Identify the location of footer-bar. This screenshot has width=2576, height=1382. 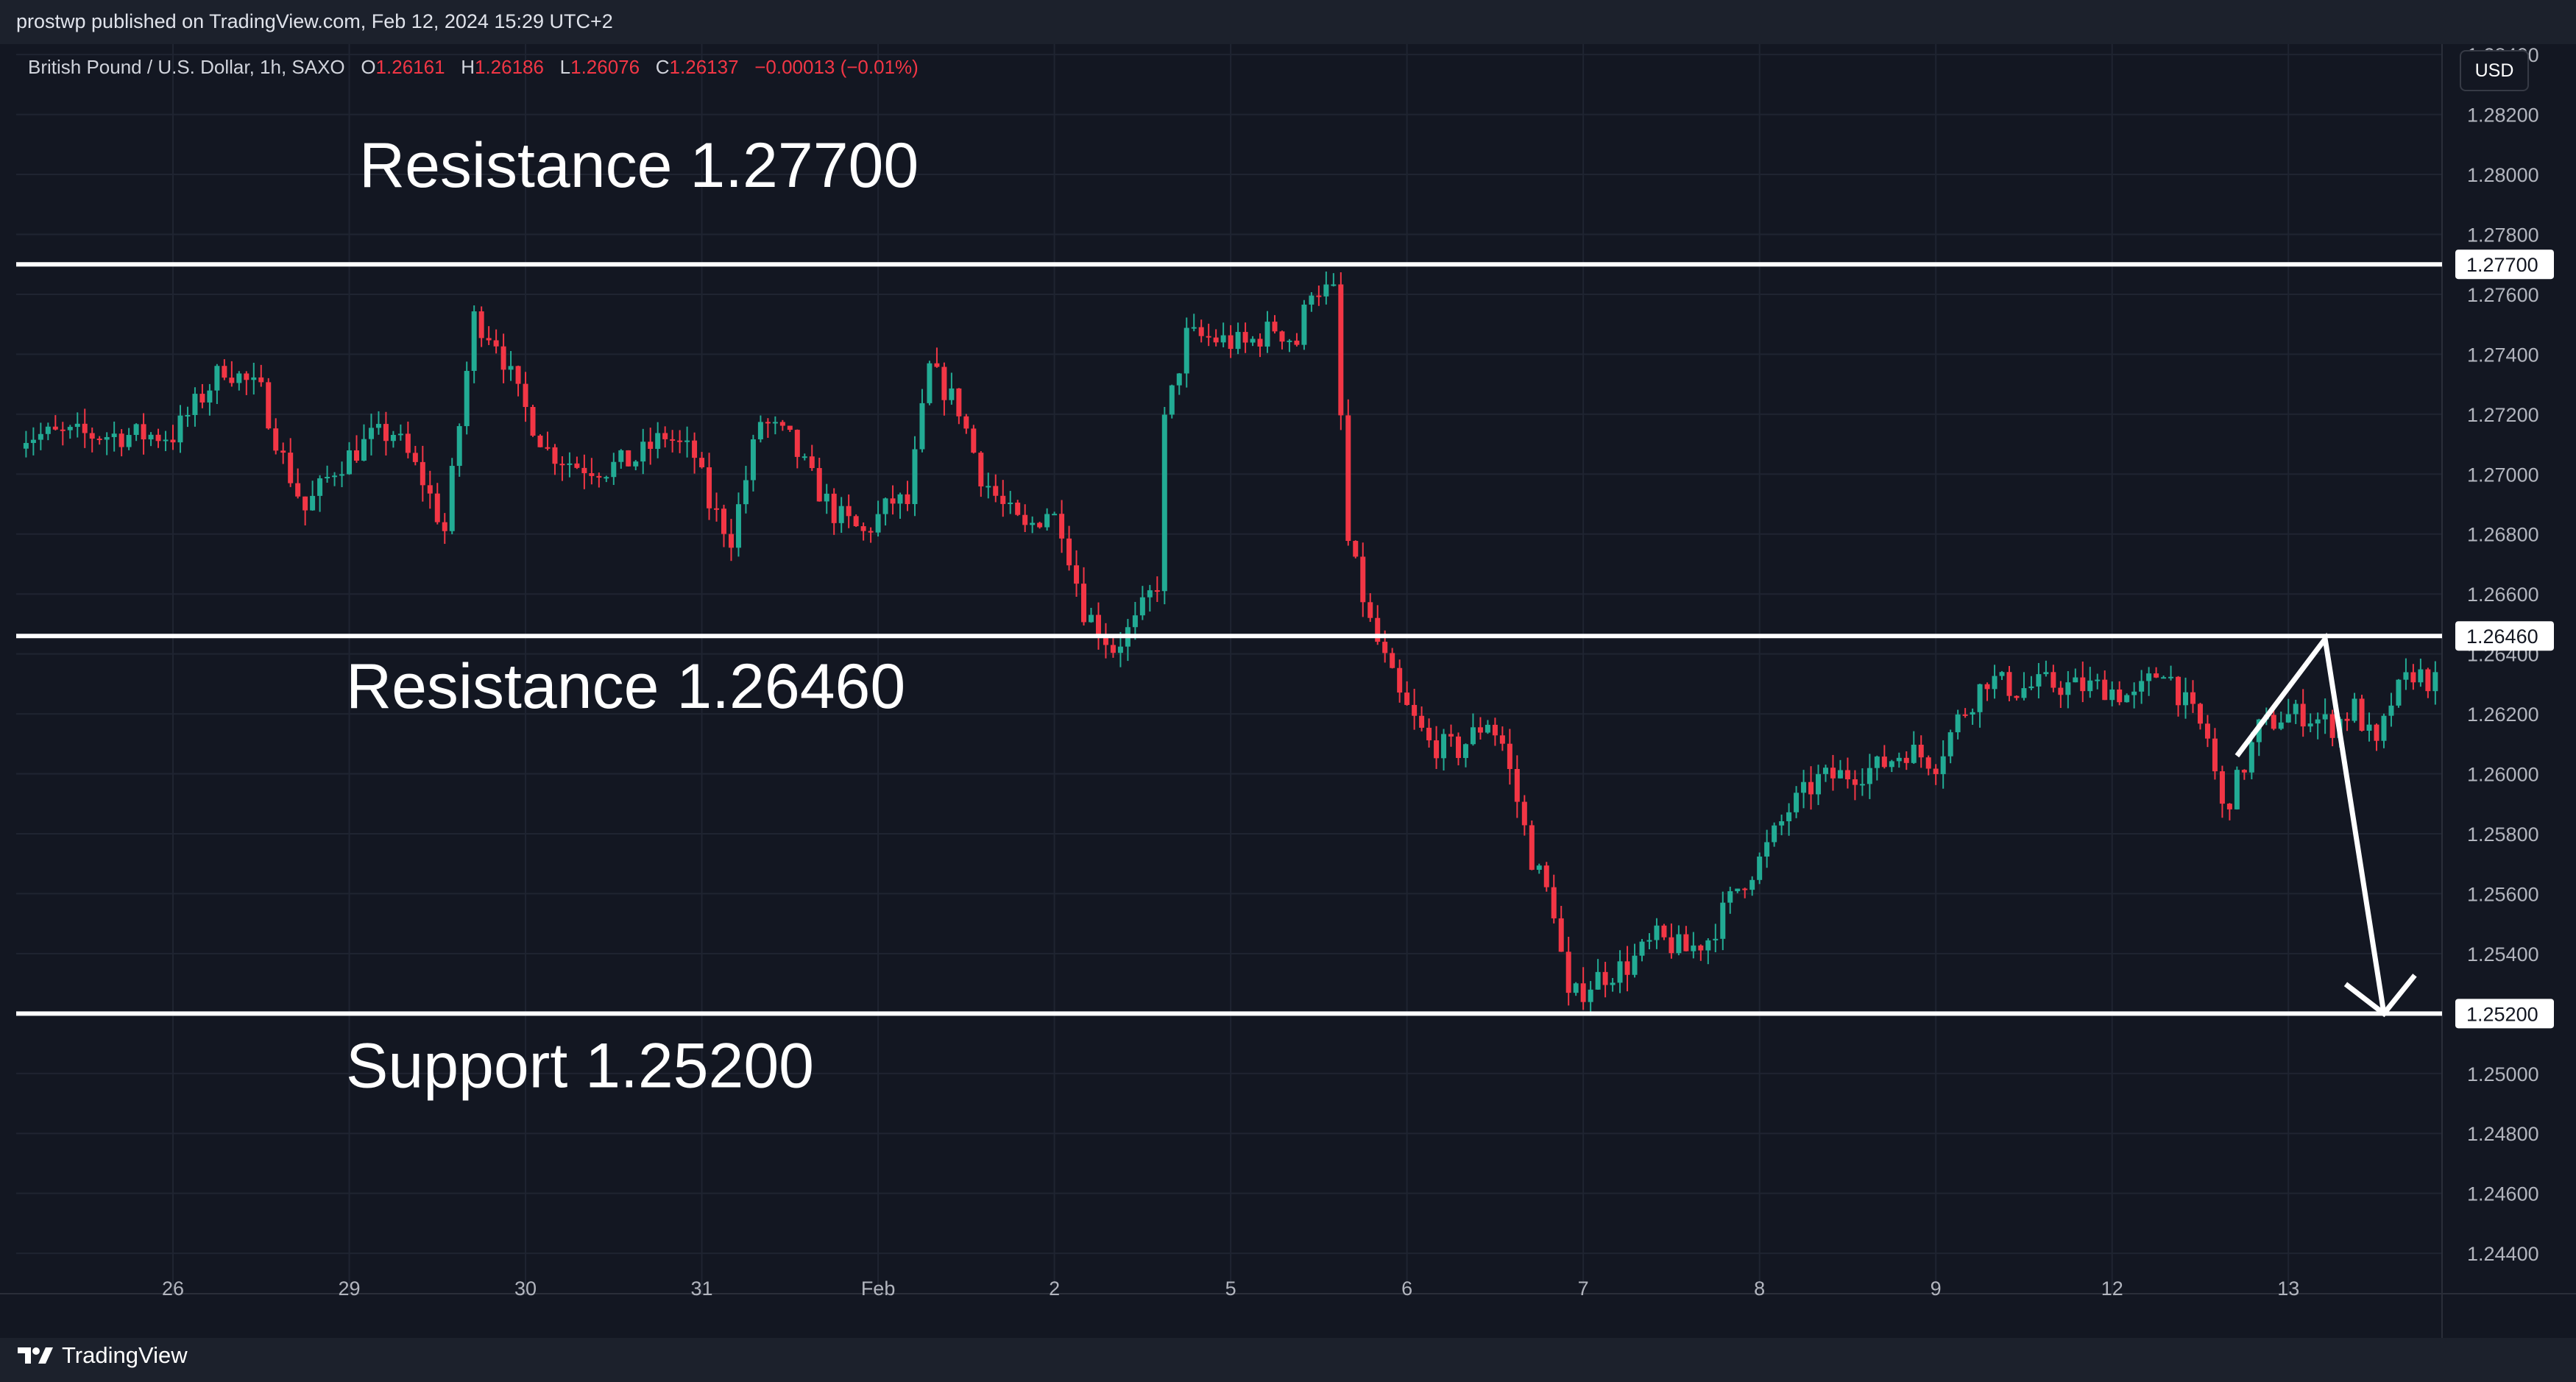
(1288, 1360).